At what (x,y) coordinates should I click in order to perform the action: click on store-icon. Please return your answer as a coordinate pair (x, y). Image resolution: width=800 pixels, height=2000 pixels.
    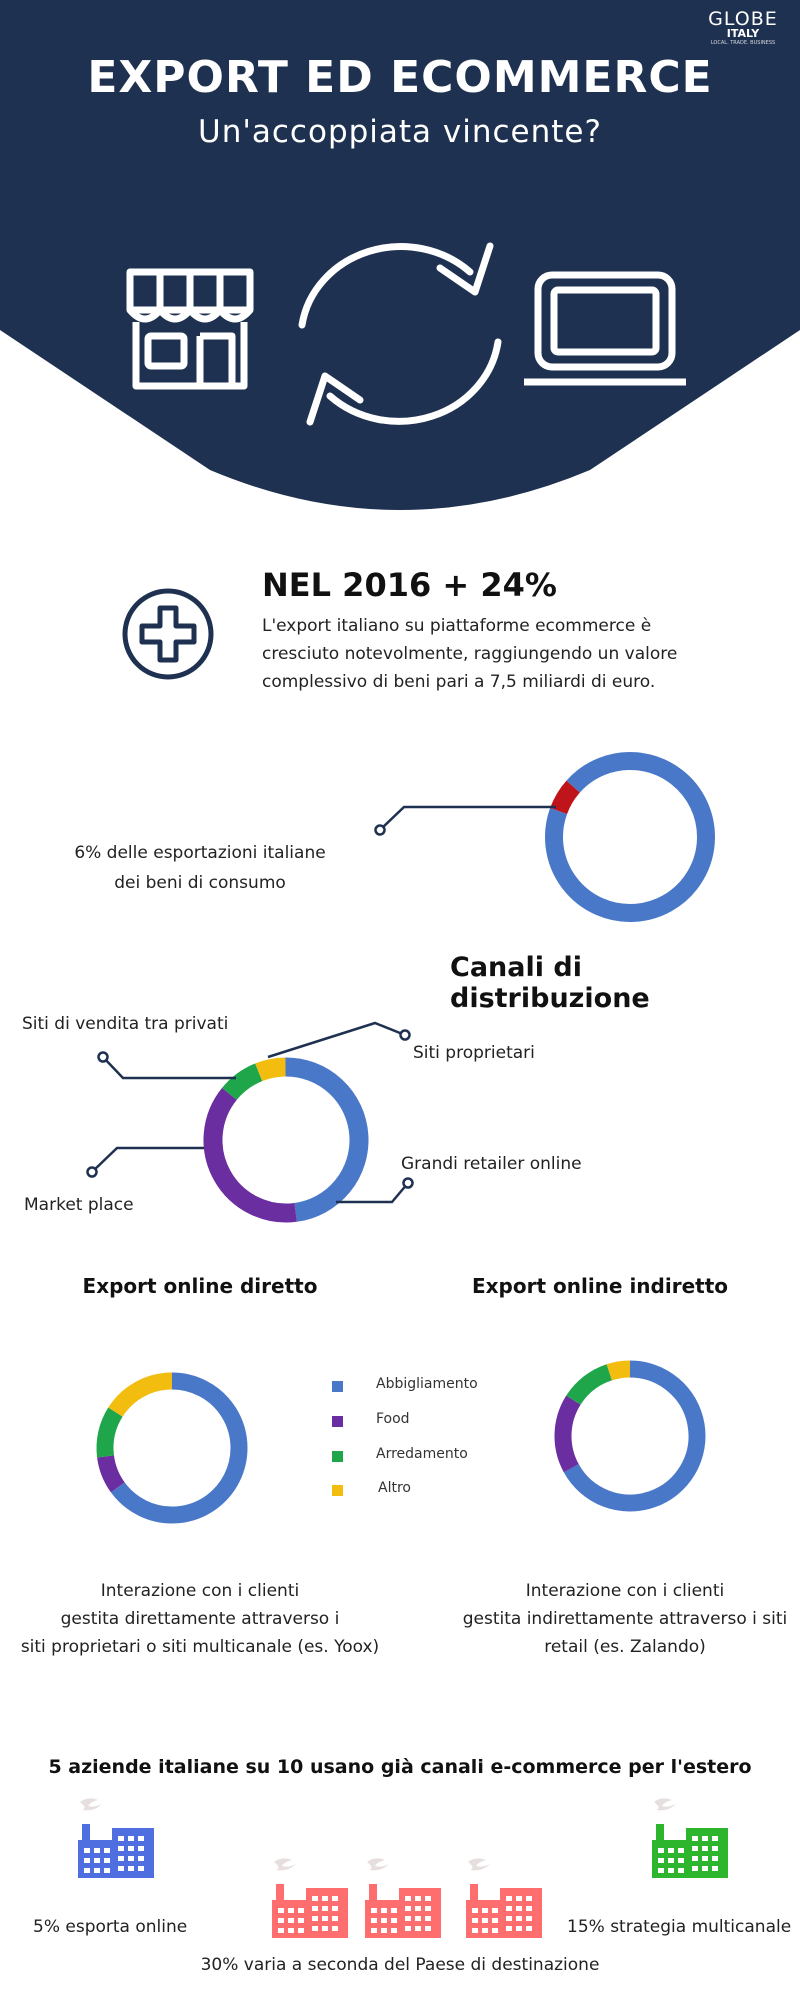
    Looking at the image, I should click on (190, 329).